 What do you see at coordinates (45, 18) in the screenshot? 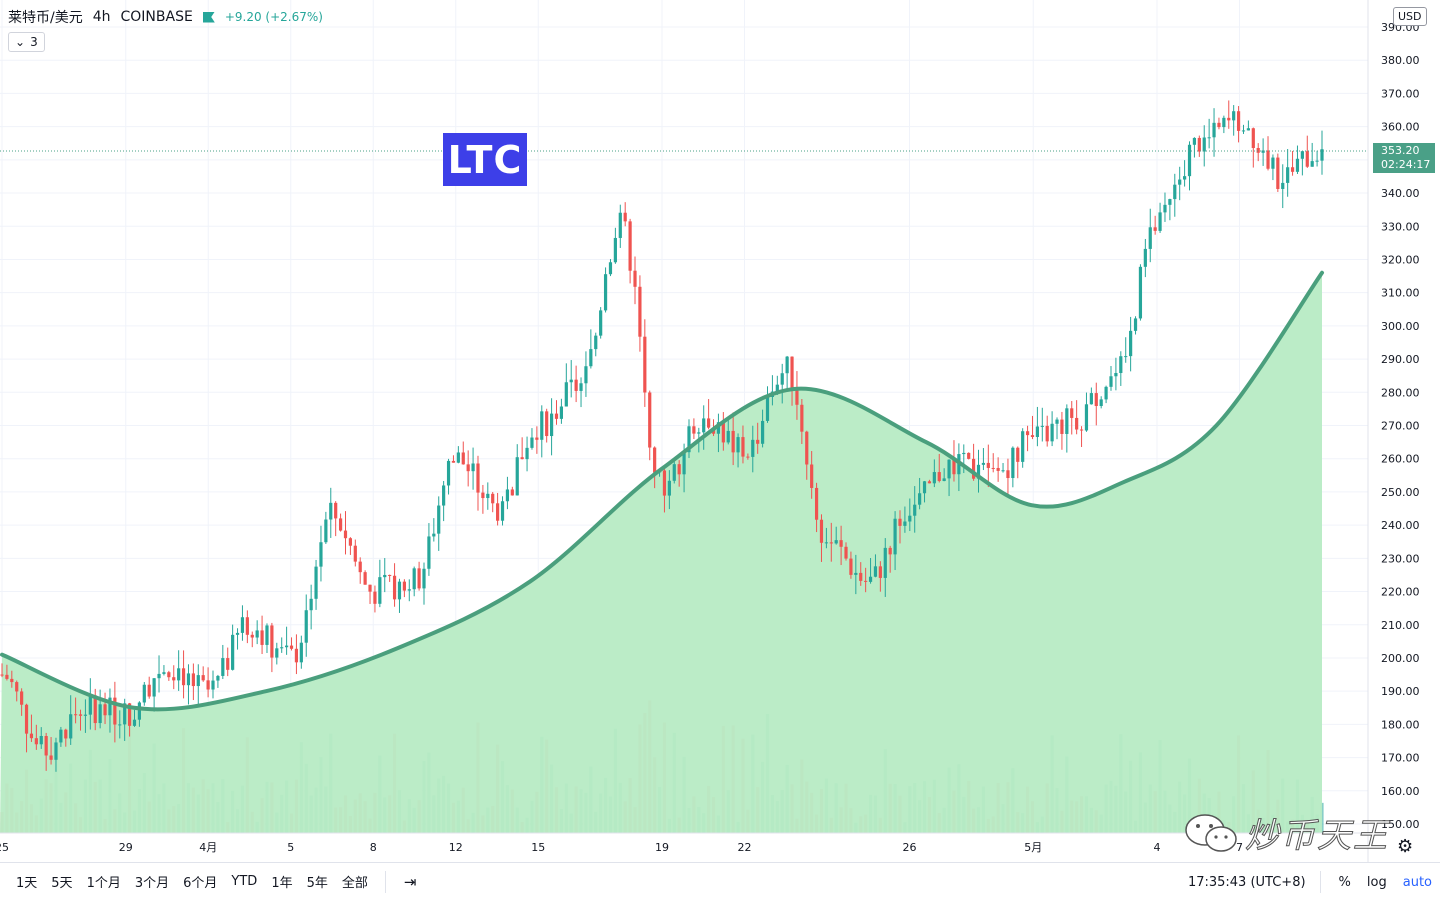
I see `symbol-title: 莱特币/美元` at bounding box center [45, 18].